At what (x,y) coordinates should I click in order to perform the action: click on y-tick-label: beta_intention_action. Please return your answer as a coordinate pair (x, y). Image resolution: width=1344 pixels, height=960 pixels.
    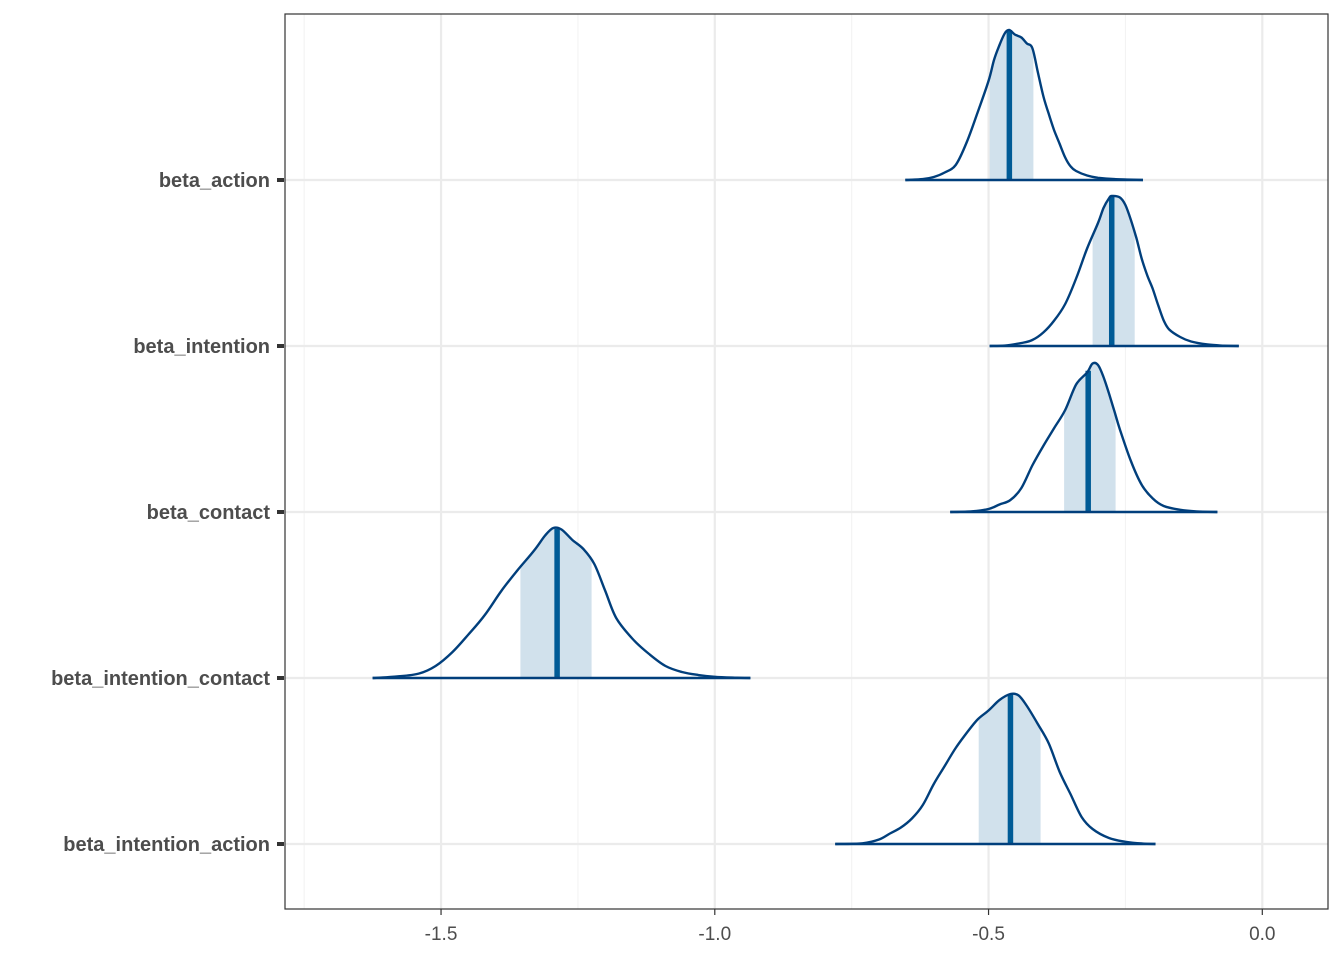
    Looking at the image, I should click on (166, 845).